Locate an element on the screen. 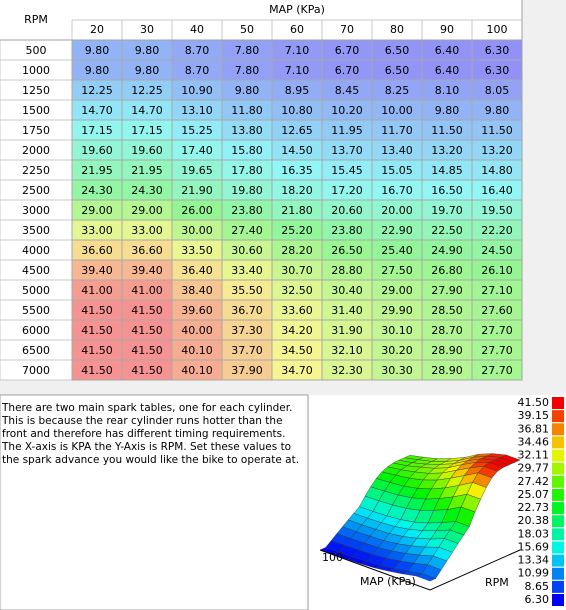  legend-label: 32.11 is located at coordinates (534, 455).